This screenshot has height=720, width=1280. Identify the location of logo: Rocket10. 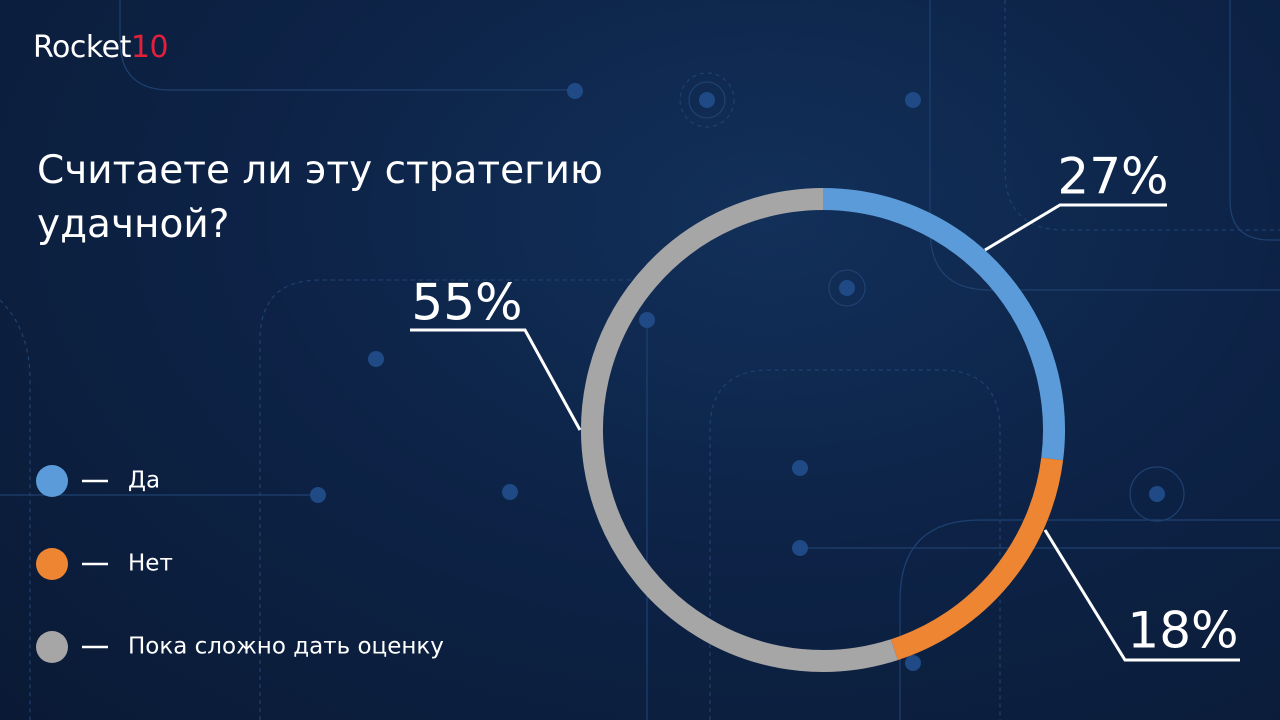
(101, 47).